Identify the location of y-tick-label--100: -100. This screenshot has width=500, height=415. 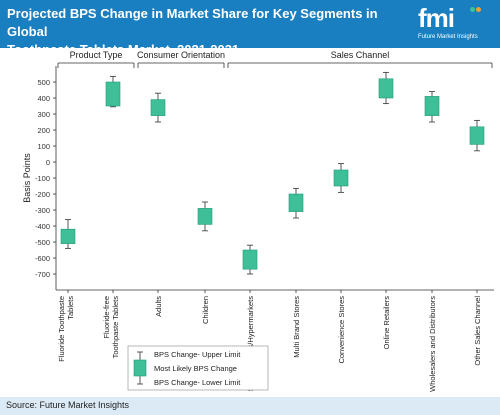
(42, 178).